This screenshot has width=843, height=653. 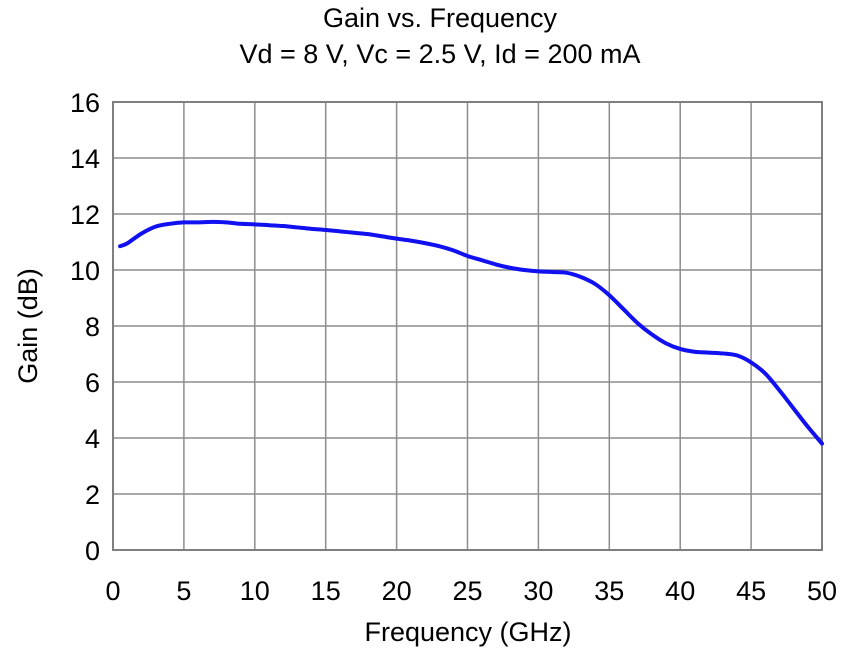 What do you see at coordinates (680, 591) in the screenshot?
I see `x-tick-label: 40` at bounding box center [680, 591].